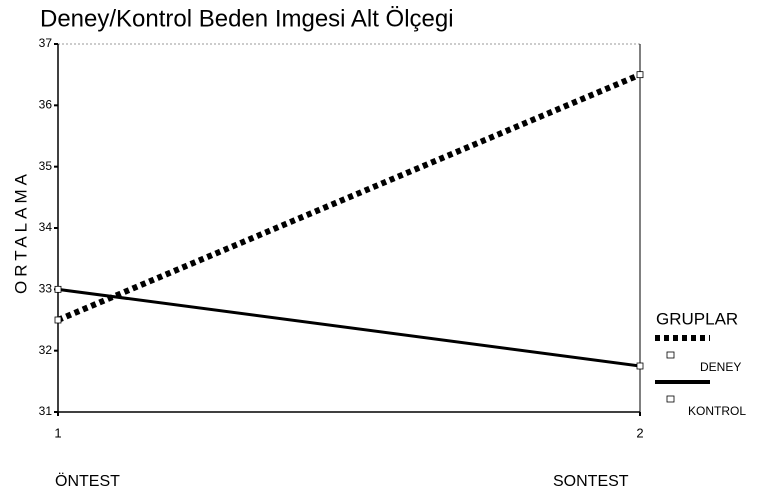 The image size is (778, 496). What do you see at coordinates (349, 327) in the screenshot?
I see `series-line` at bounding box center [349, 327].